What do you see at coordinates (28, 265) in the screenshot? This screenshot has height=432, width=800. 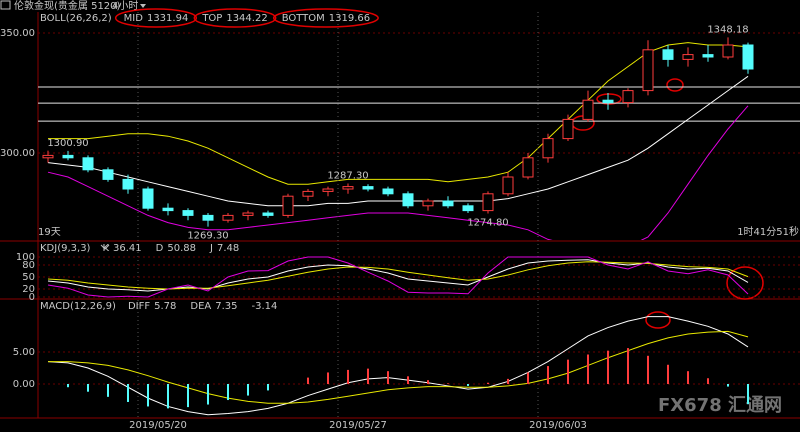 I see `y-tick-label: 80` at bounding box center [28, 265].